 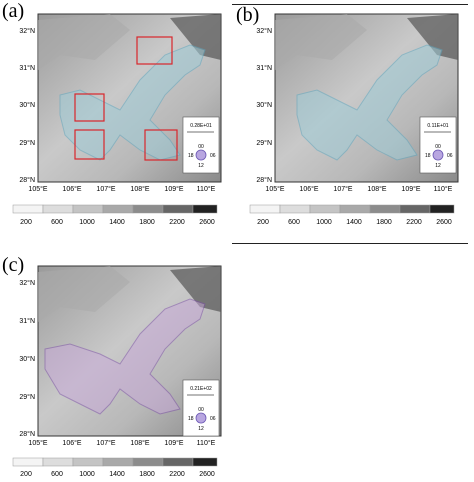 What do you see at coordinates (248, 15) in the screenshot?
I see `panel-label-b: (b)` at bounding box center [248, 15].